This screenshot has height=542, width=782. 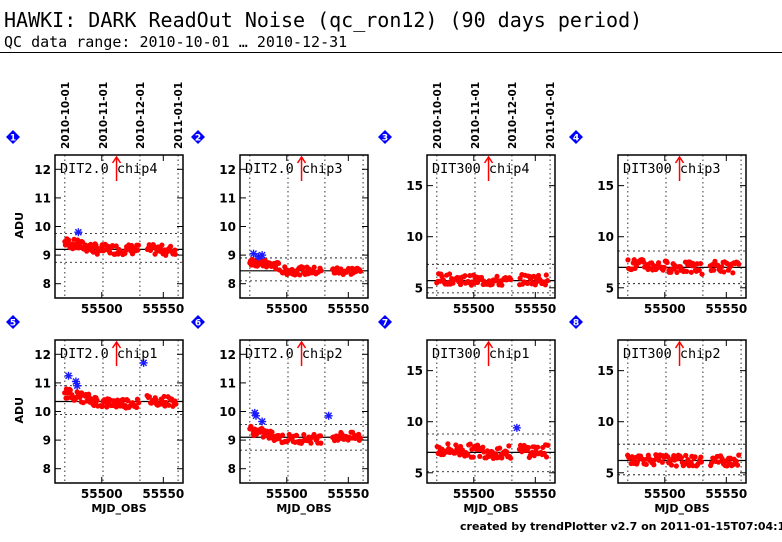 What do you see at coordinates (467, 223) in the screenshot?
I see `plot-panel: 3 5 10 15 55500 55550 DIT300 chip4` at bounding box center [467, 223].